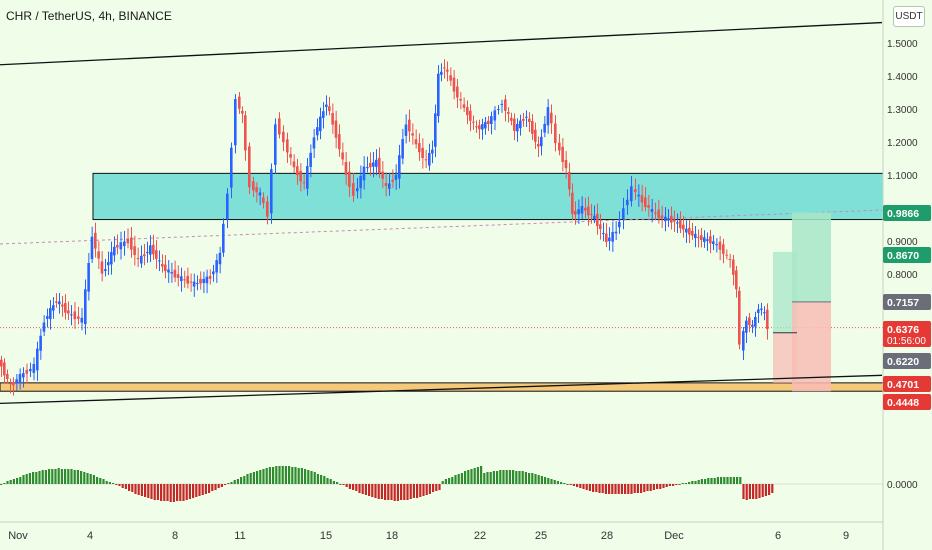 The height and width of the screenshot is (550, 932). Describe the element at coordinates (90, 536) in the screenshot. I see `date-tick-label: 4` at that location.